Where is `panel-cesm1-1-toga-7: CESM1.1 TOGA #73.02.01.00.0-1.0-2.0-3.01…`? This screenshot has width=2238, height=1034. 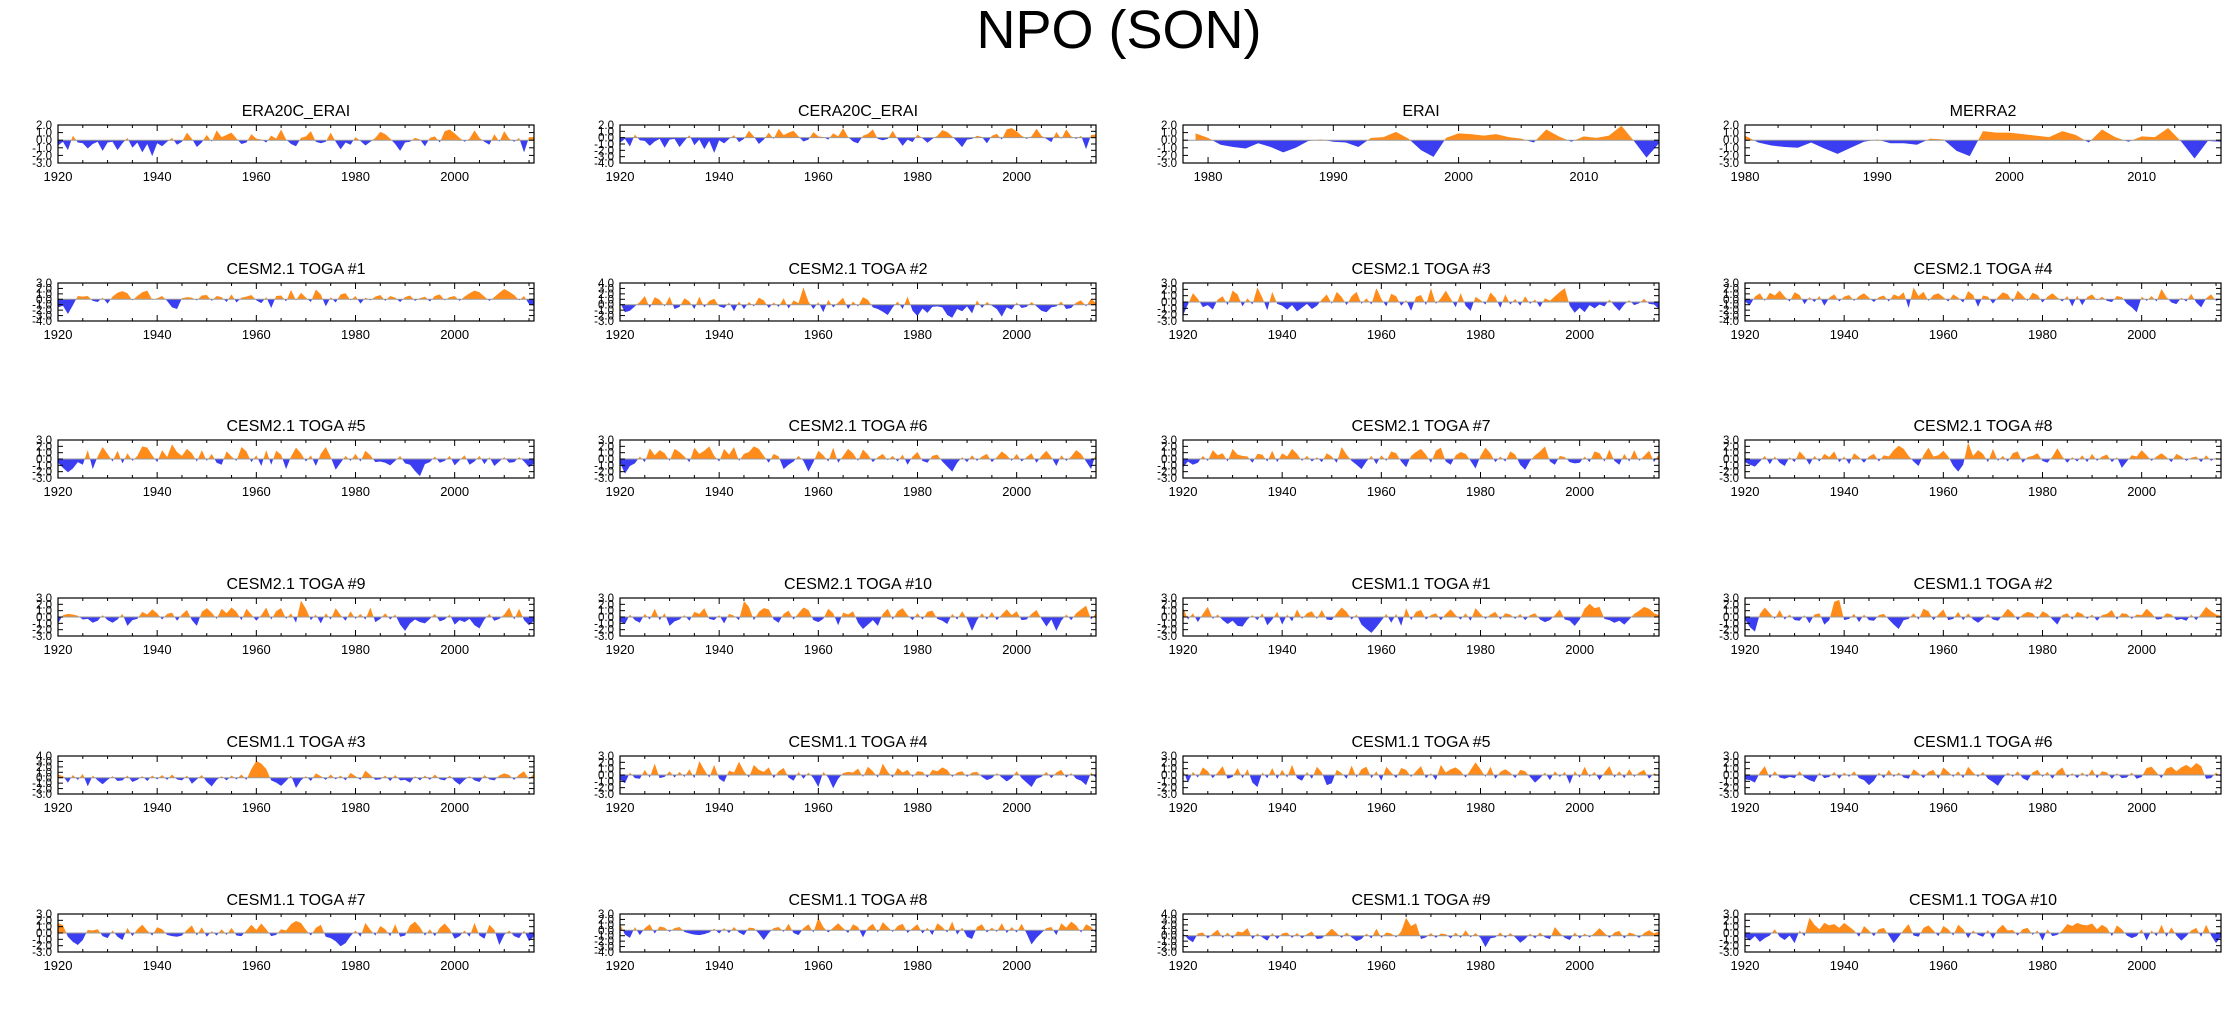
panel-cesm1-1-toga-7: CESM1.1 TOGA #73.02.01.00.0-1.0-2.0-3.01… is located at coordinates (283, 932).